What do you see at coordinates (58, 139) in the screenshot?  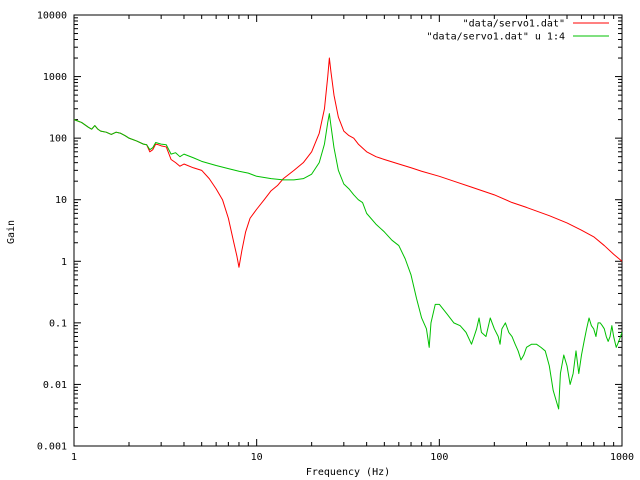 I see `y-tick-label: 100` at bounding box center [58, 139].